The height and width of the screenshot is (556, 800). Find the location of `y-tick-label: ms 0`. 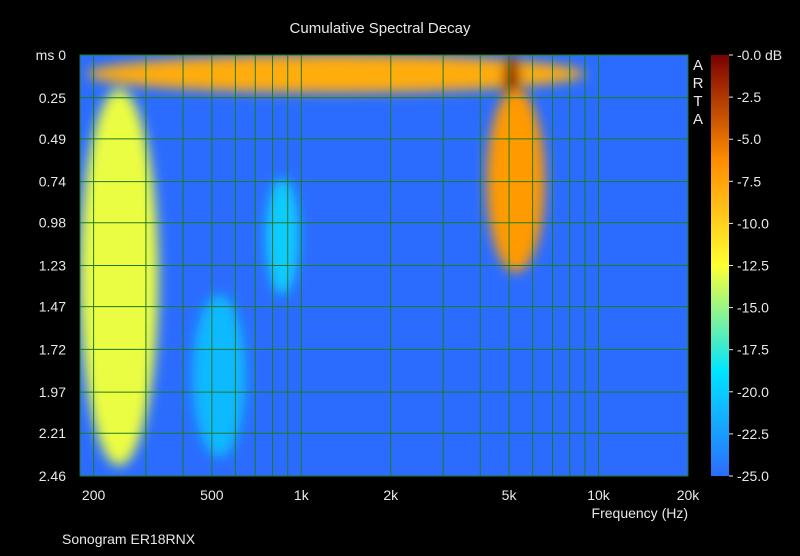

y-tick-label: ms 0 is located at coordinates (51, 55).